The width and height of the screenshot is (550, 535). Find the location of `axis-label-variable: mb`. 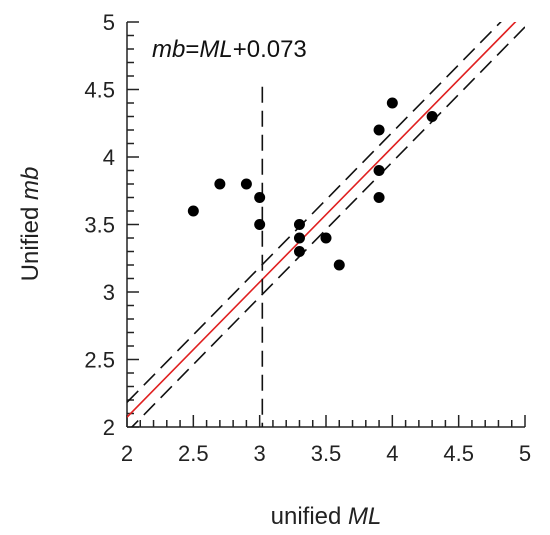

axis-label-variable: mb is located at coordinates (30, 183).